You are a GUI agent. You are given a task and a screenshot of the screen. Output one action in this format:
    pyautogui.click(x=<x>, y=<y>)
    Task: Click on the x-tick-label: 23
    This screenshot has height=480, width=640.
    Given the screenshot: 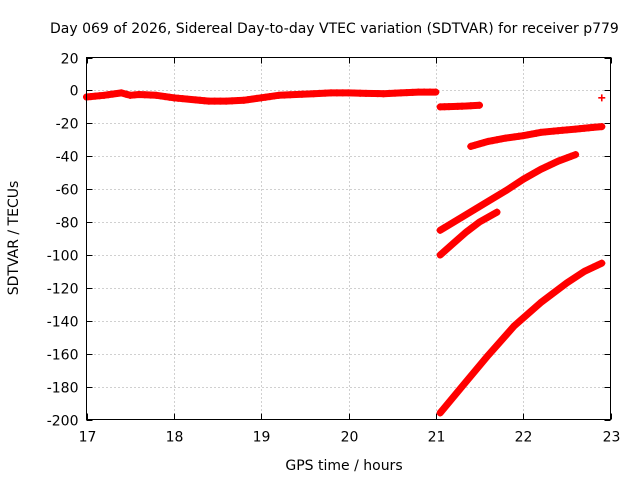 What is the action you would take?
    pyautogui.click(x=612, y=438)
    